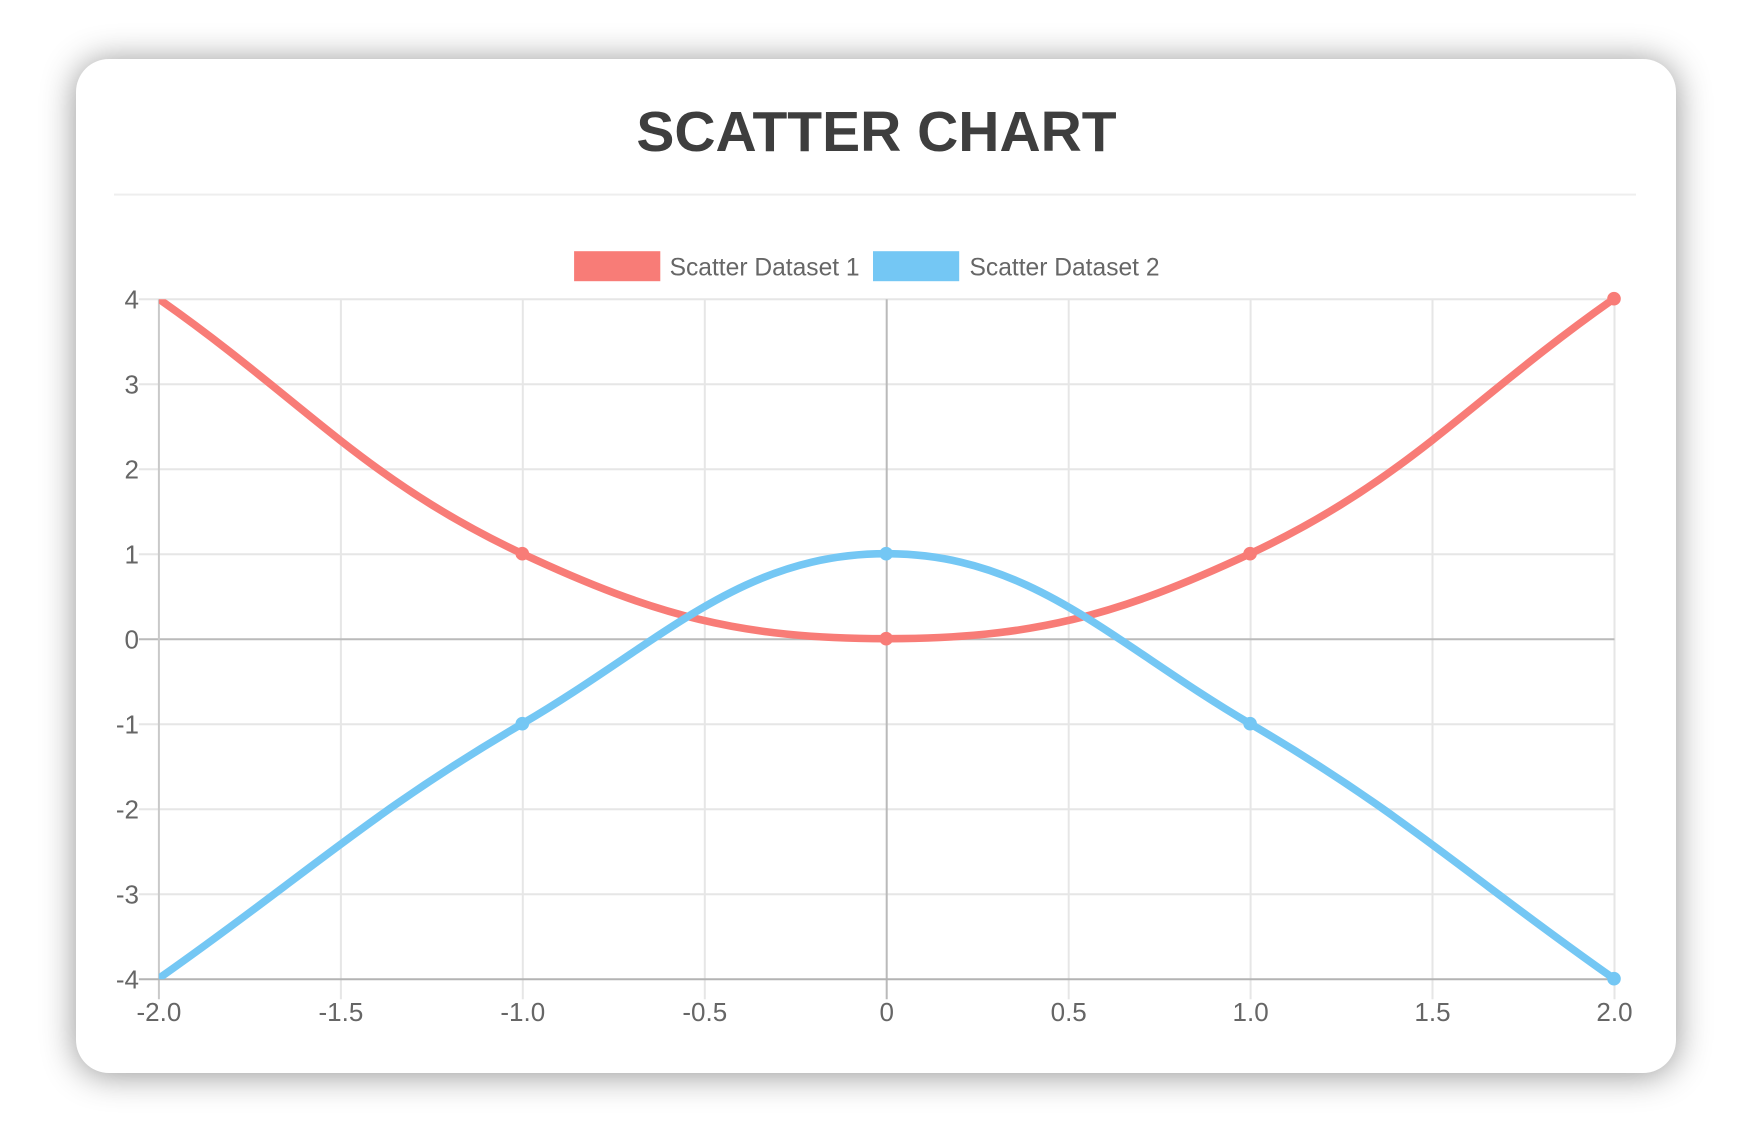 This screenshot has width=1763, height=1144. Describe the element at coordinates (522, 1012) in the screenshot. I see `svg-text: -1.0` at that location.